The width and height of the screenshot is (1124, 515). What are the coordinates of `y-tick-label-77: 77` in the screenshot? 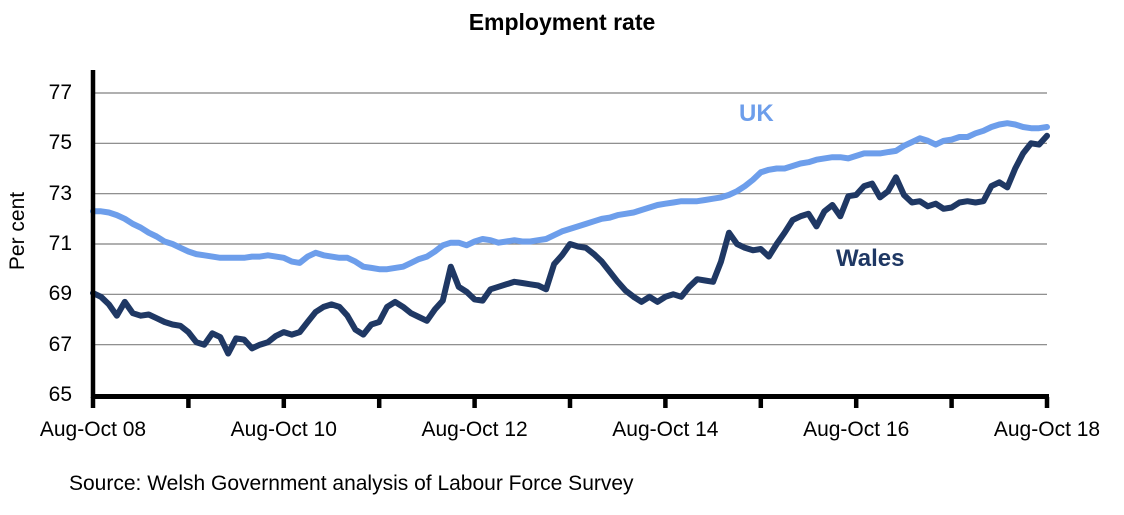 It's located at (60, 92).